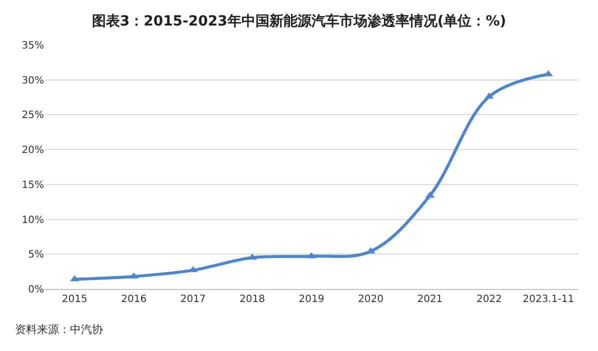 The image size is (598, 351). Describe the element at coordinates (33, 150) in the screenshot. I see `y-tick-label: 20%` at that location.